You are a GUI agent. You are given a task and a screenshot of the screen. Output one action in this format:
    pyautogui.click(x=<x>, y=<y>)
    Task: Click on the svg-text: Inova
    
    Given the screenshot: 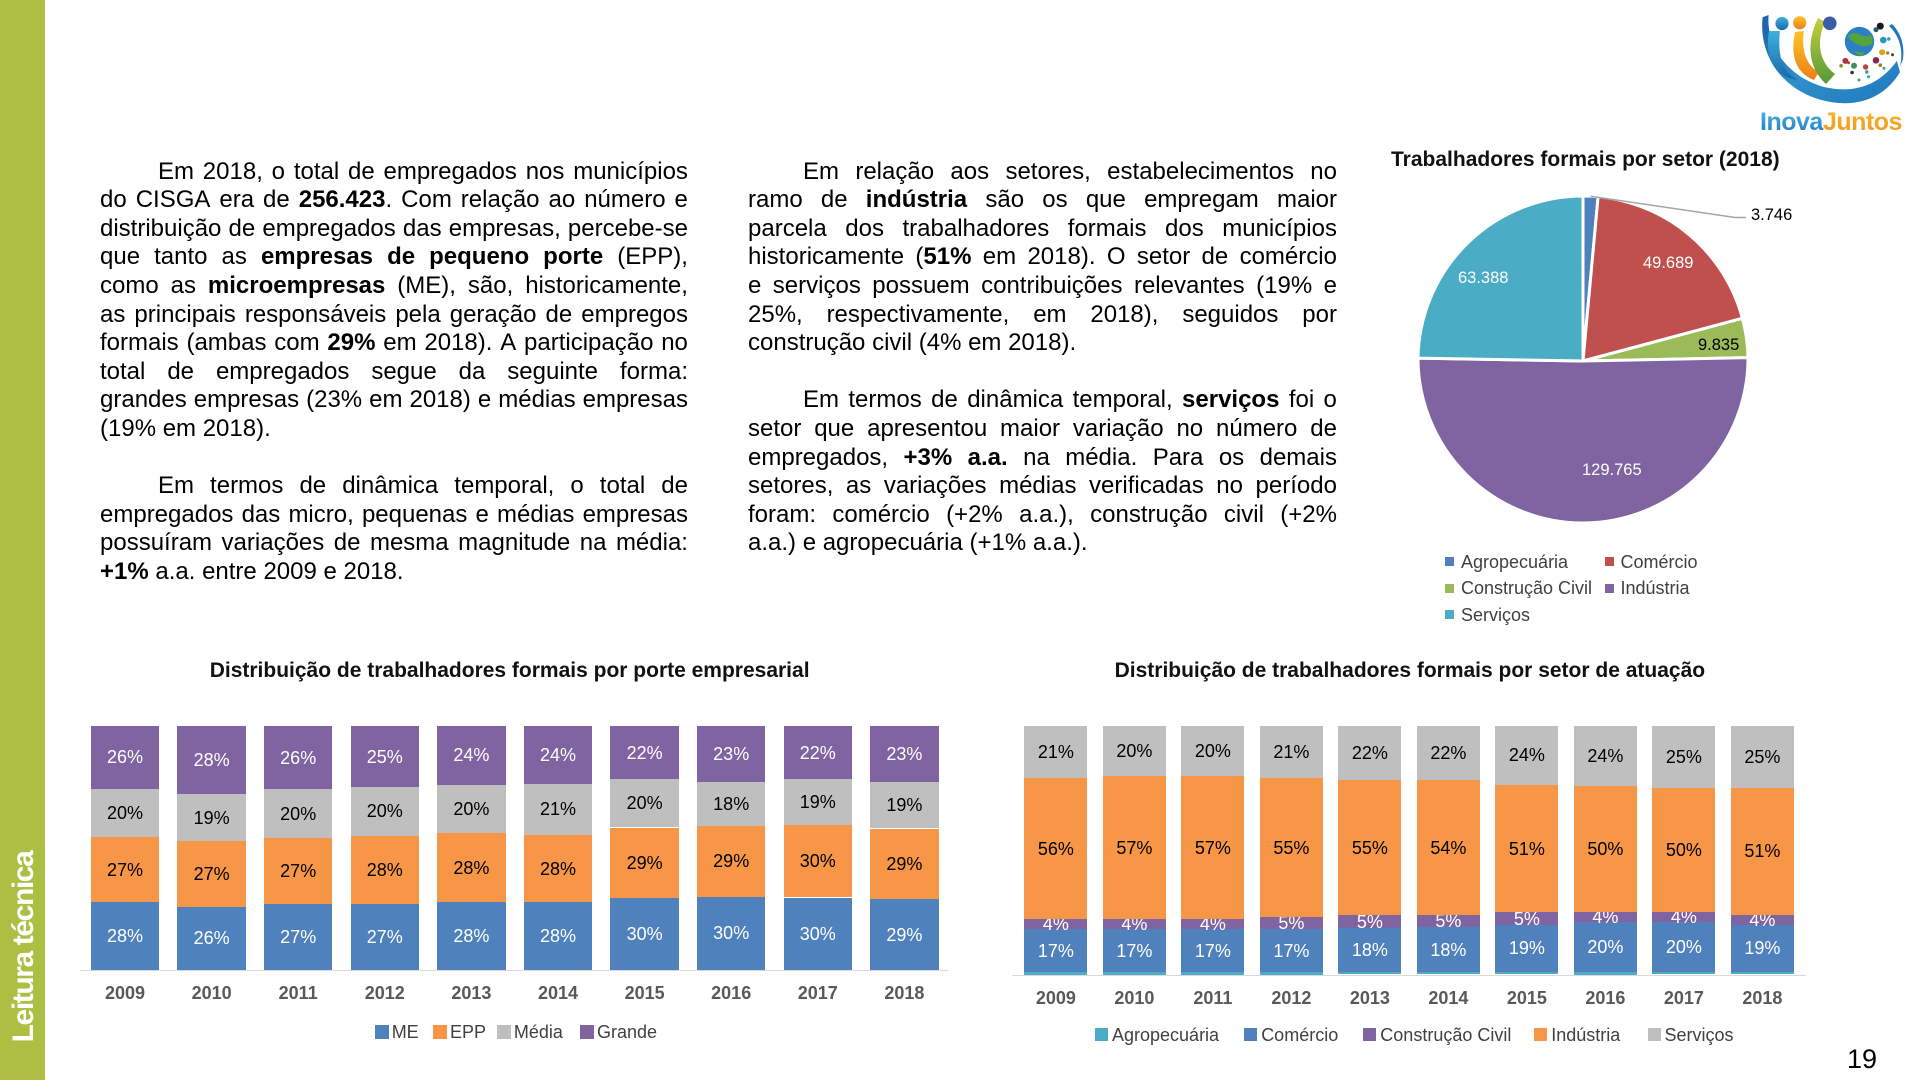 What is the action you would take?
    pyautogui.click(x=1792, y=122)
    